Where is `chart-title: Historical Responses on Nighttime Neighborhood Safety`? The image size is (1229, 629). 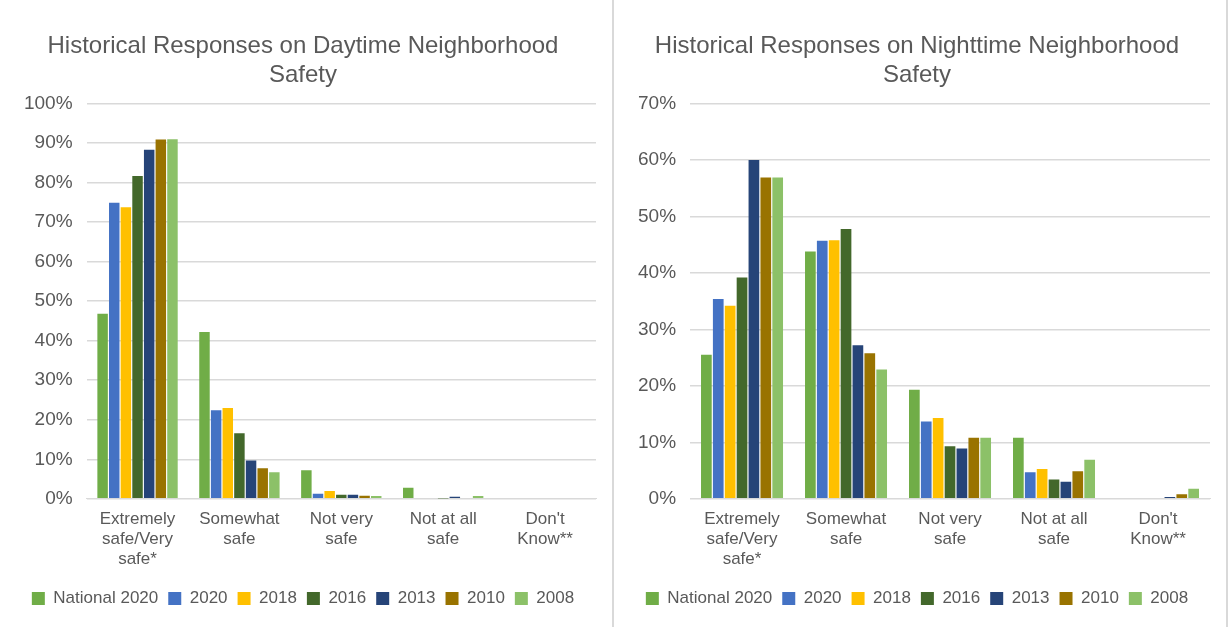 chart-title: Historical Responses on Nighttime Neighborhood Safety is located at coordinates (917, 59).